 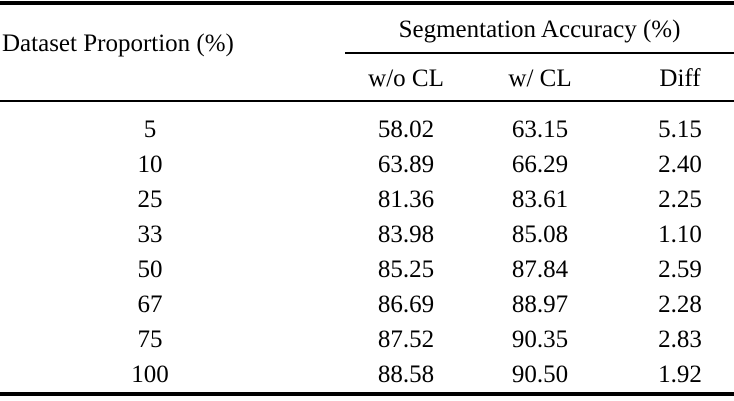 What do you see at coordinates (406, 374) in the screenshot?
I see `cell-wo-cl: 88.58` at bounding box center [406, 374].